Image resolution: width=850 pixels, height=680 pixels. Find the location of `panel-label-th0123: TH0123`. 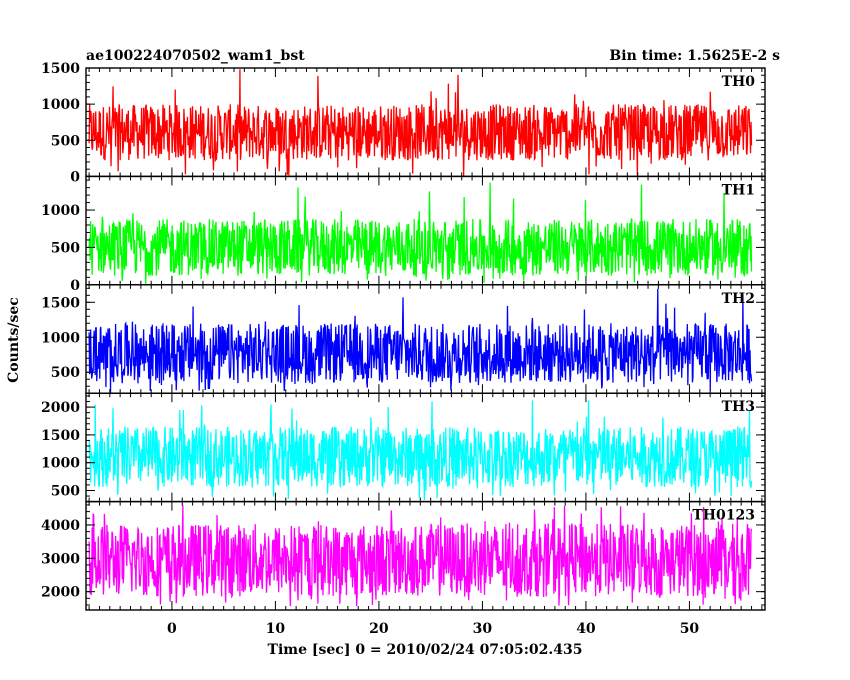

panel-label-th0123: TH0123 is located at coordinates (723, 516).